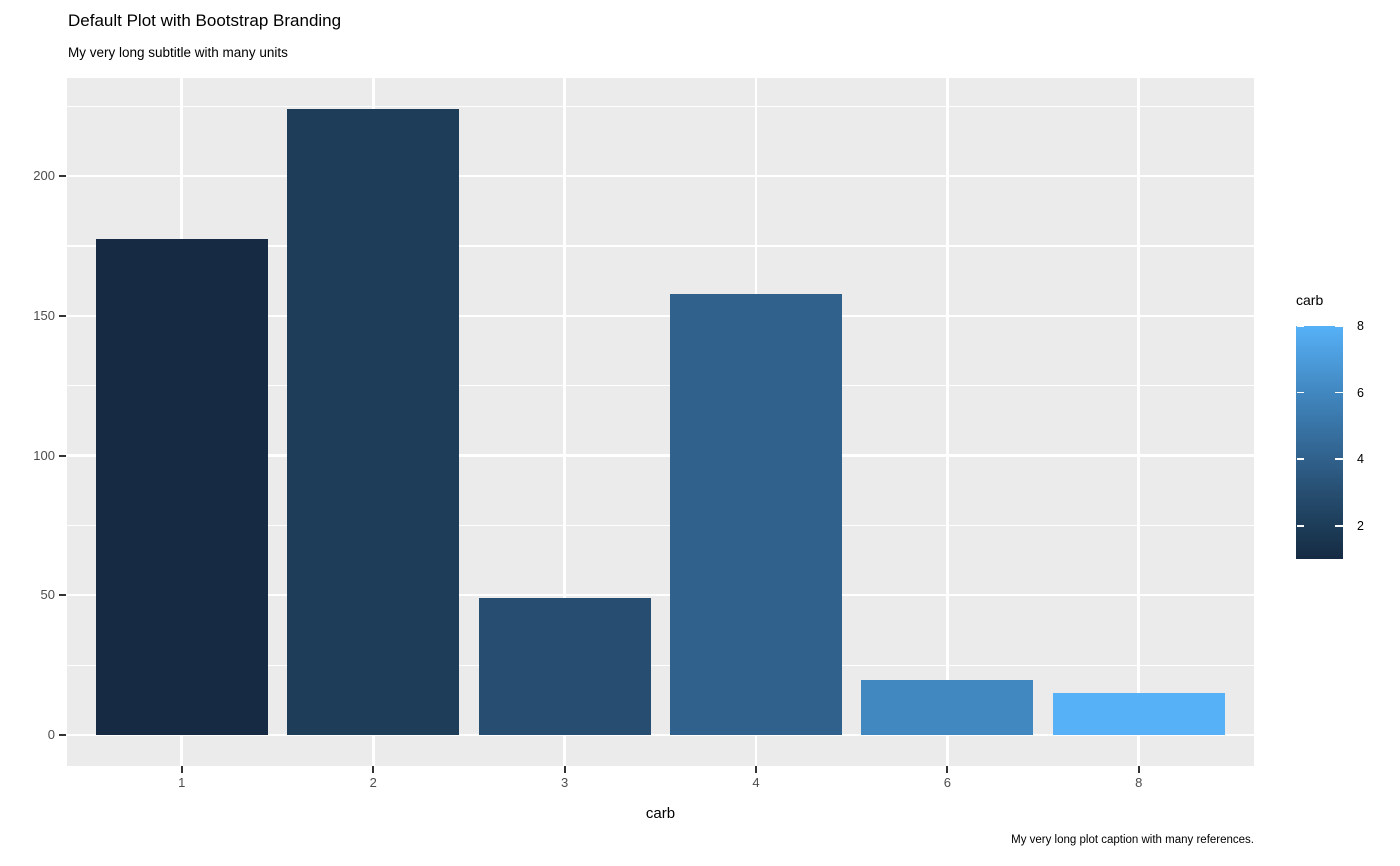  What do you see at coordinates (1139, 782) in the screenshot?
I see `x-axis-tick-label: 8` at bounding box center [1139, 782].